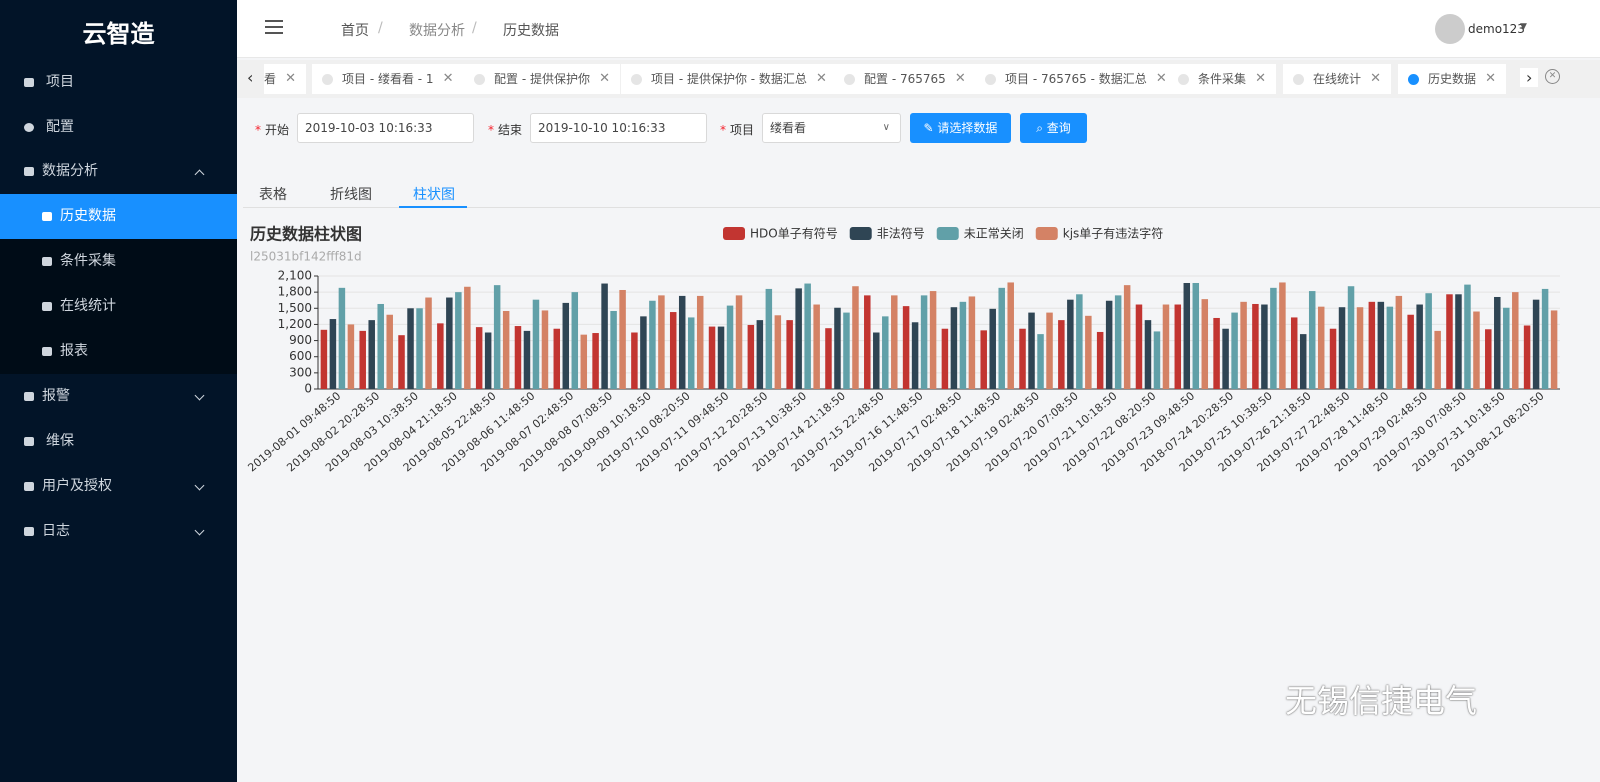  What do you see at coordinates (118, 306) in the screenshot?
I see `submenu-item: 在线统计` at bounding box center [118, 306].